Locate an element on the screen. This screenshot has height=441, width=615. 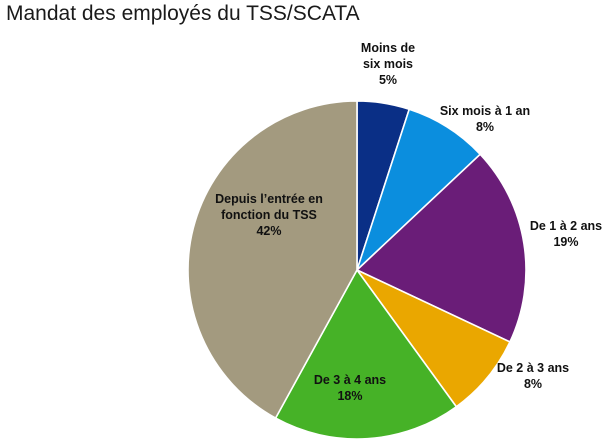
pie-label-text: six mois is located at coordinates (388, 64).